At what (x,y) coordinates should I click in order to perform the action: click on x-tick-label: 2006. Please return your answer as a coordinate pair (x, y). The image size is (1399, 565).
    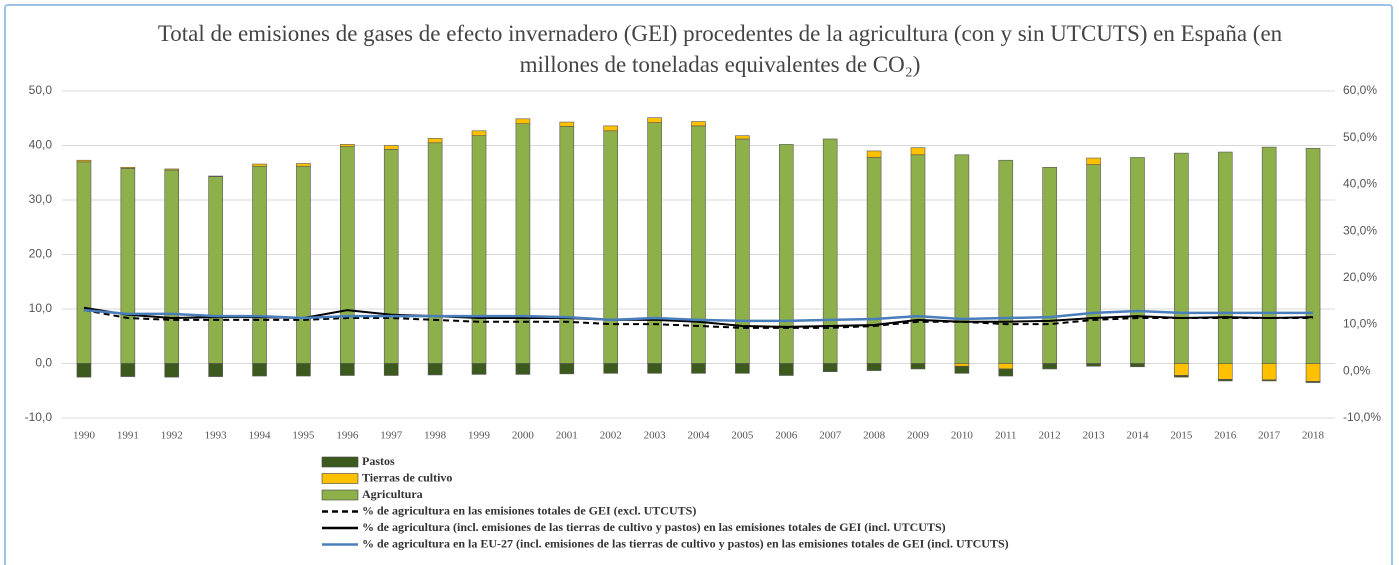
    Looking at the image, I should click on (786, 436).